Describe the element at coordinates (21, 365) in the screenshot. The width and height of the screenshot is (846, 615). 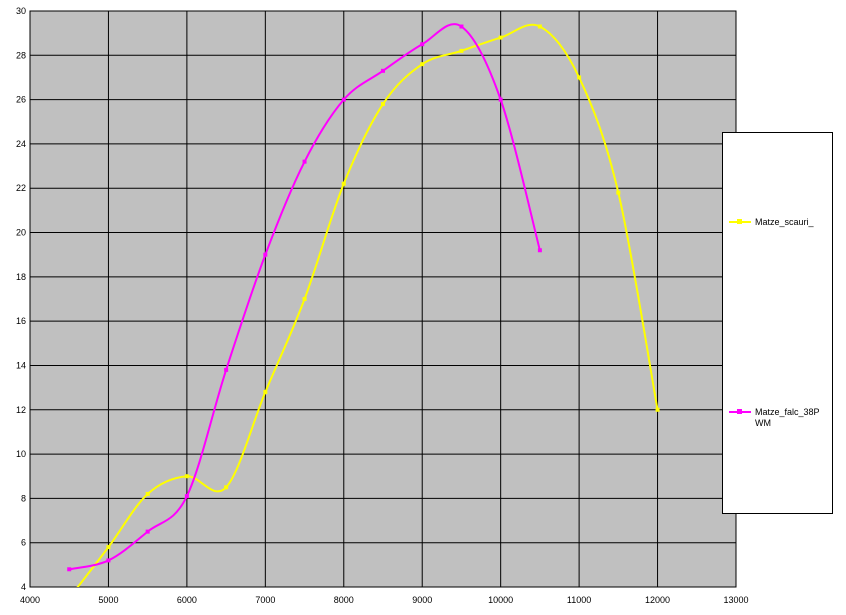
I see `y-tick-label: 14` at that location.